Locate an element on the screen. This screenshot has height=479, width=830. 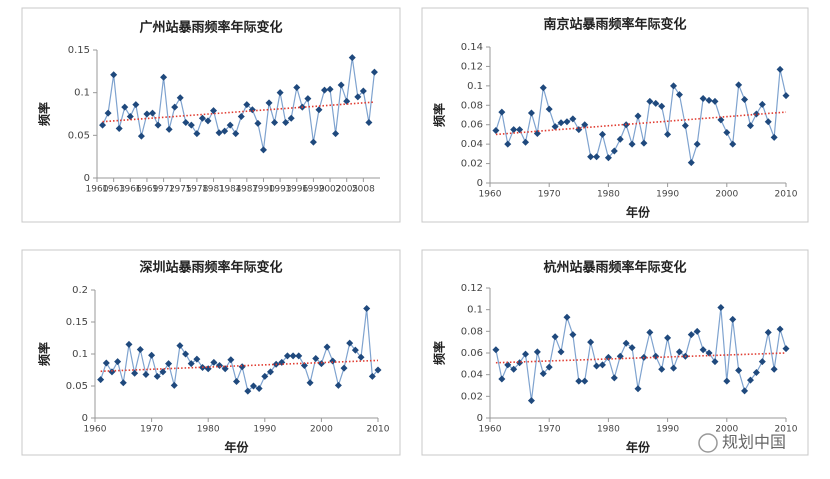
data-line is located at coordinates (641, 116).